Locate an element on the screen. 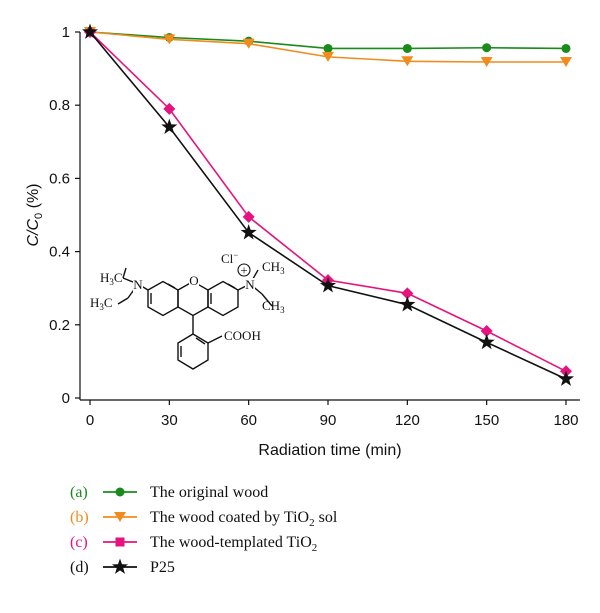  legend-tag-1: (a) is located at coordinates (79, 492).